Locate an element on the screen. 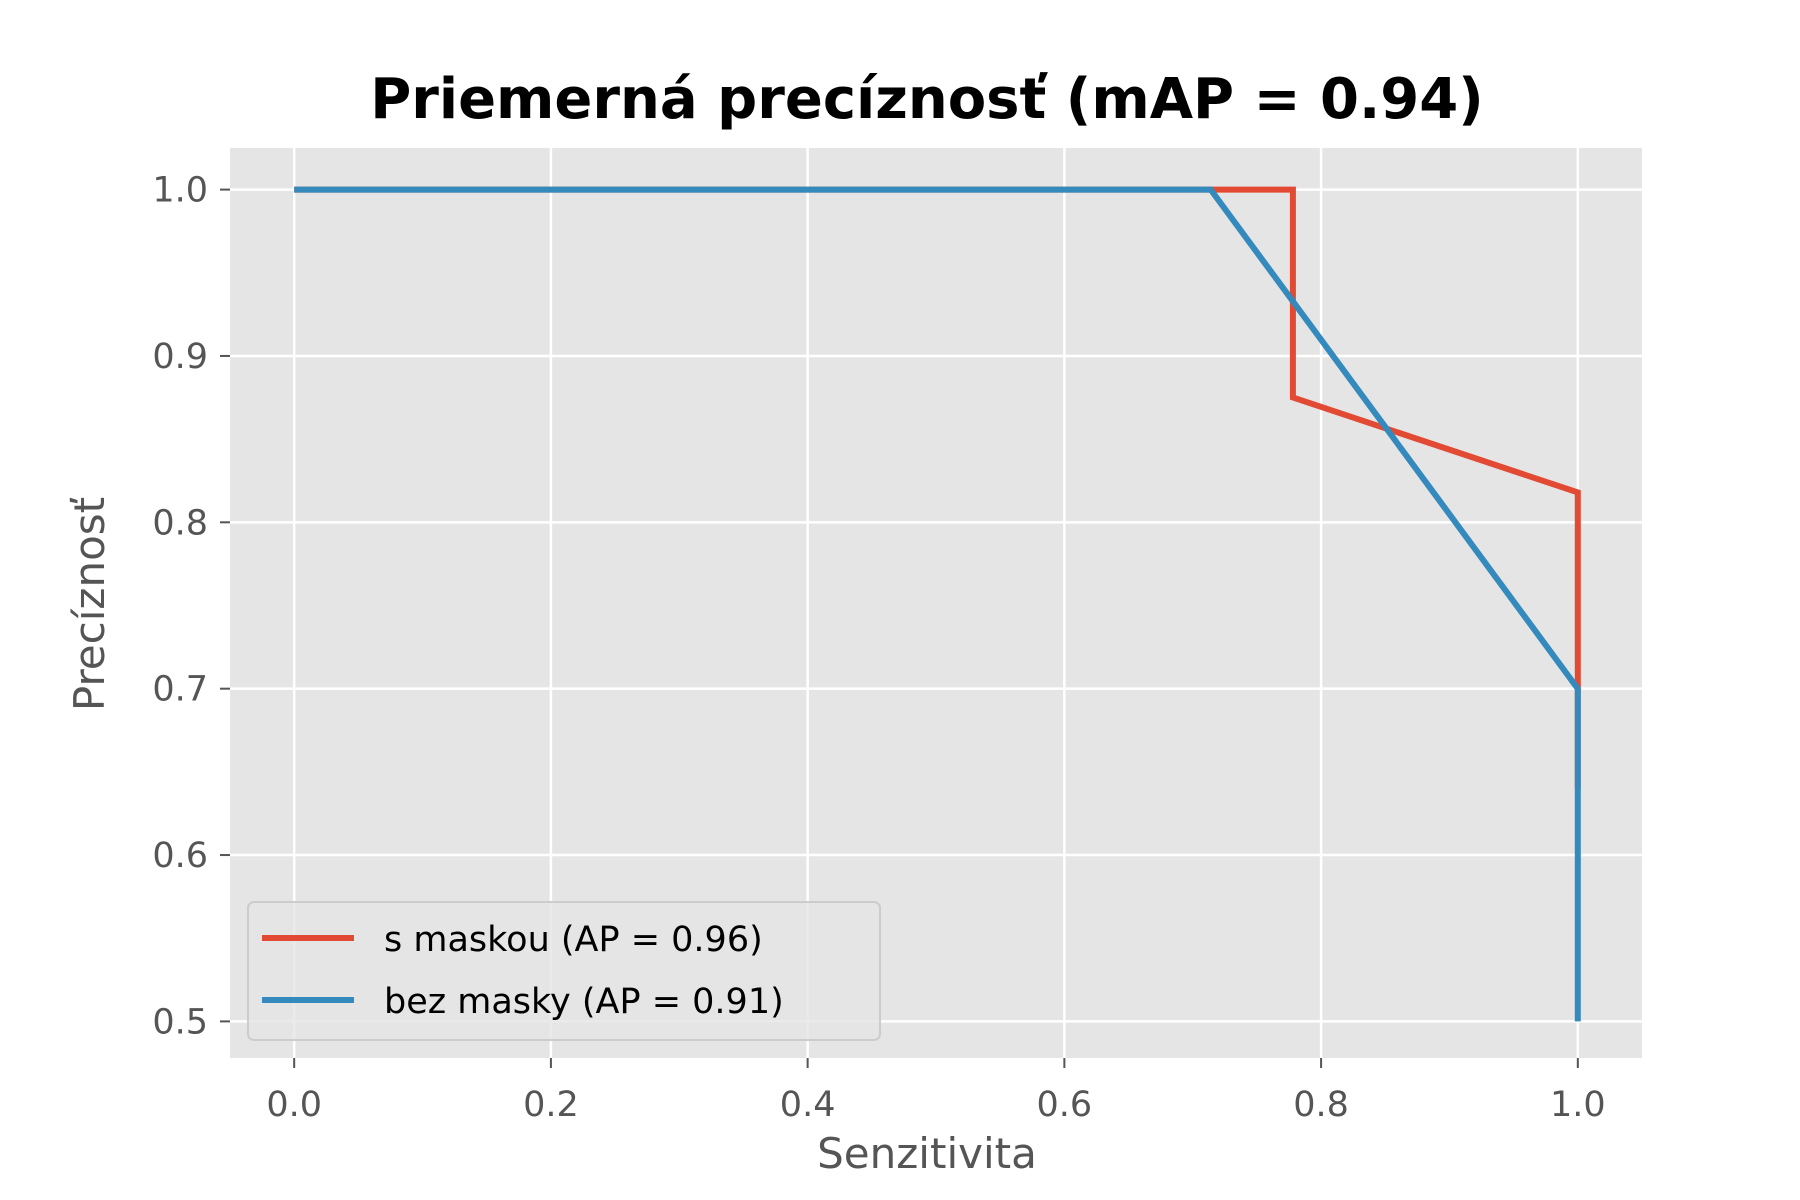  x-tick-label: 0.6 is located at coordinates (1065, 1105).